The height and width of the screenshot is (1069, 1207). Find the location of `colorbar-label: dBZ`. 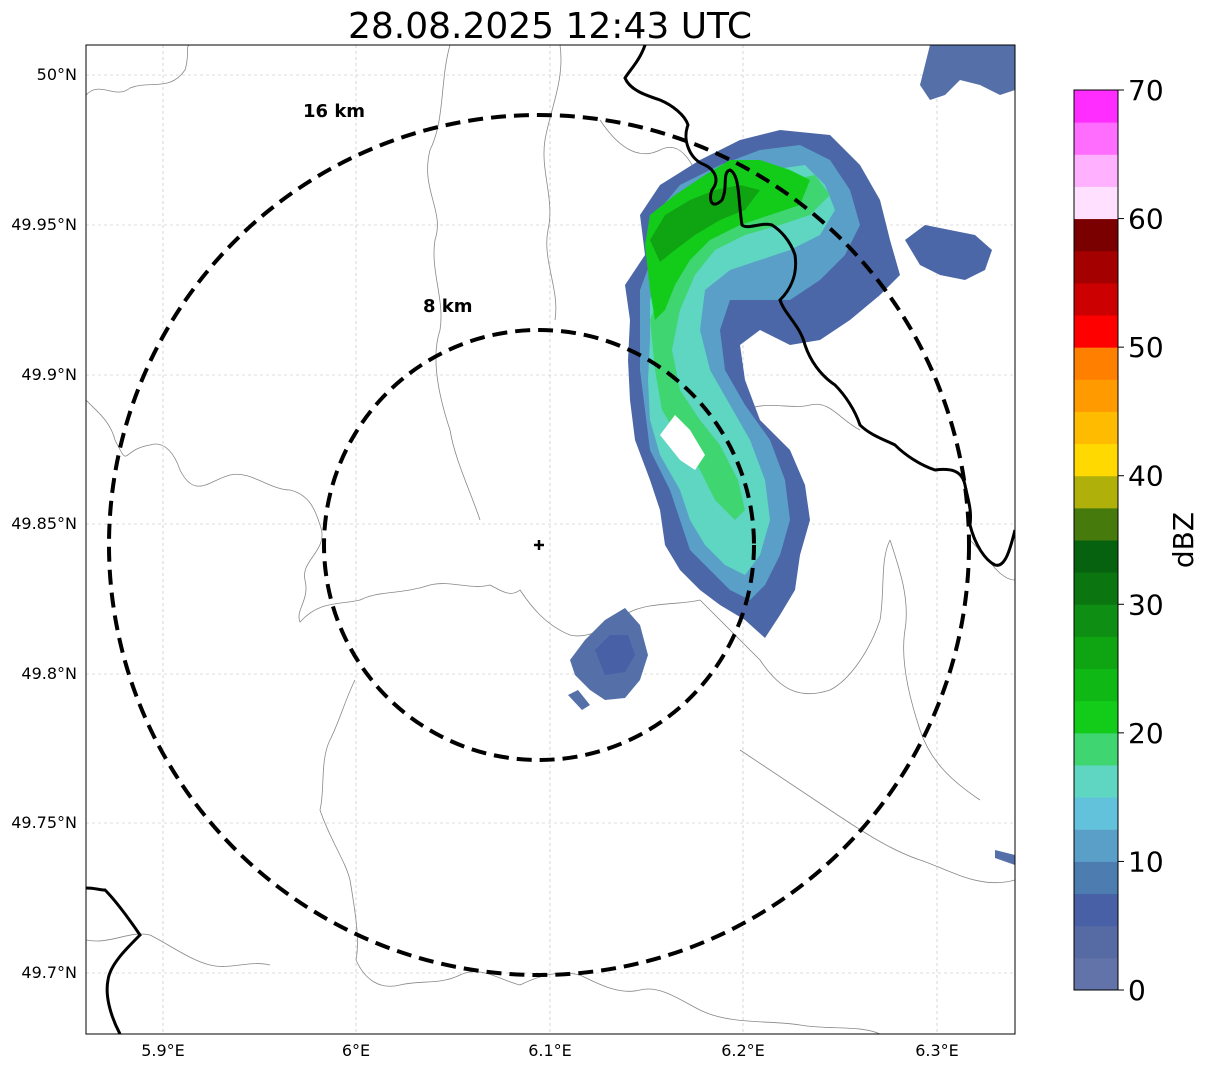

colorbar-label: dBZ is located at coordinates (1183, 540).